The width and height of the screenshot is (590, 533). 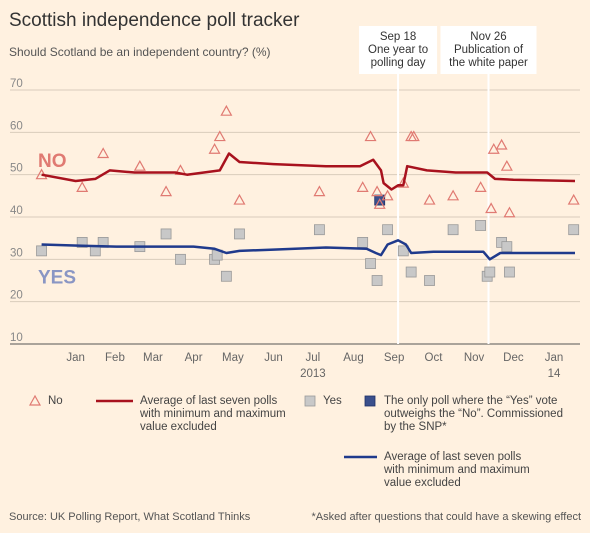 I want to click on chart-title: Scottish independence poll tracker, so click(x=154, y=20).